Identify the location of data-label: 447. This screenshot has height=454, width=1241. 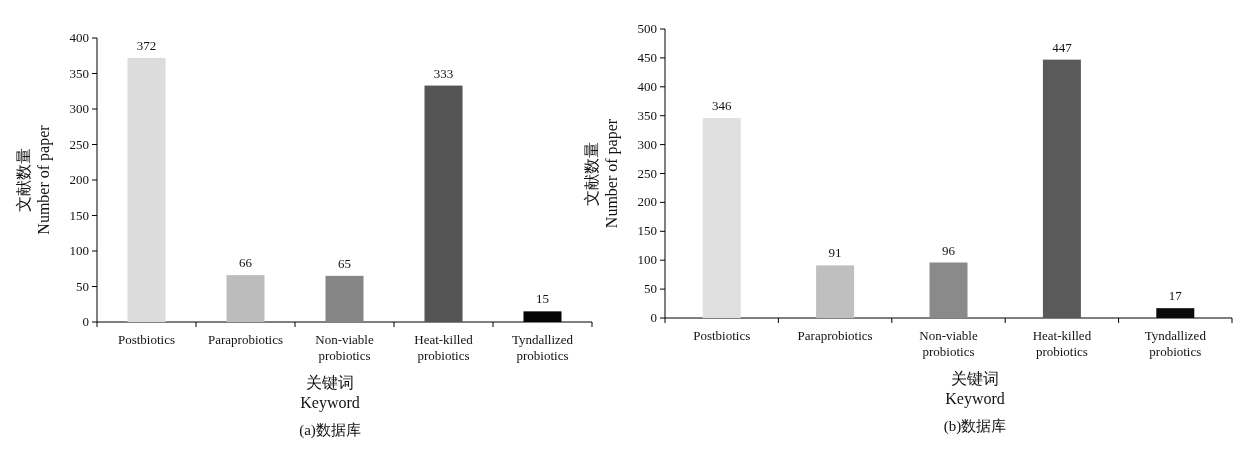
(1062, 47).